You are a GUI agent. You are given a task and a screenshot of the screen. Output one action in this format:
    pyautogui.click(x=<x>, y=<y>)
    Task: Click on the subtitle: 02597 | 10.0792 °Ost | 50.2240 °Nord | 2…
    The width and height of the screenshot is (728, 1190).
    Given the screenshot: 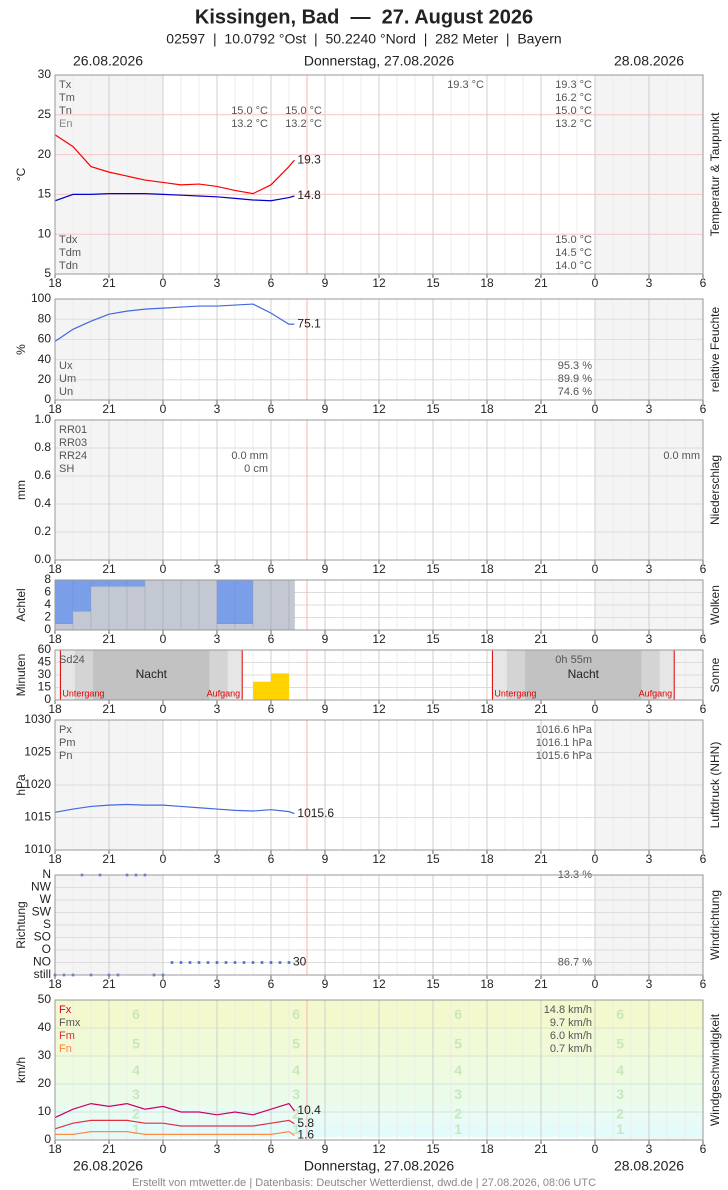 What is the action you would take?
    pyautogui.click(x=363, y=39)
    